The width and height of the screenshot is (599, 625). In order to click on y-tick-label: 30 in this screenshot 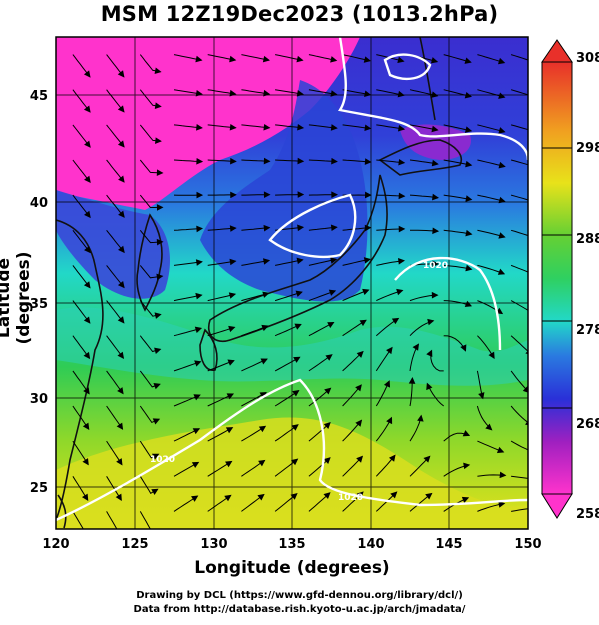, I will do `click(39, 399)`.